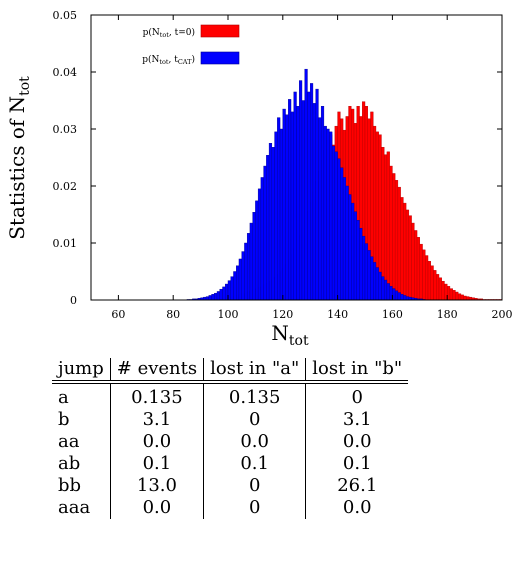 Image resolution: width=515 pixels, height=563 pixels. I want to click on y-tick-label: 0.01, so click(65, 243).